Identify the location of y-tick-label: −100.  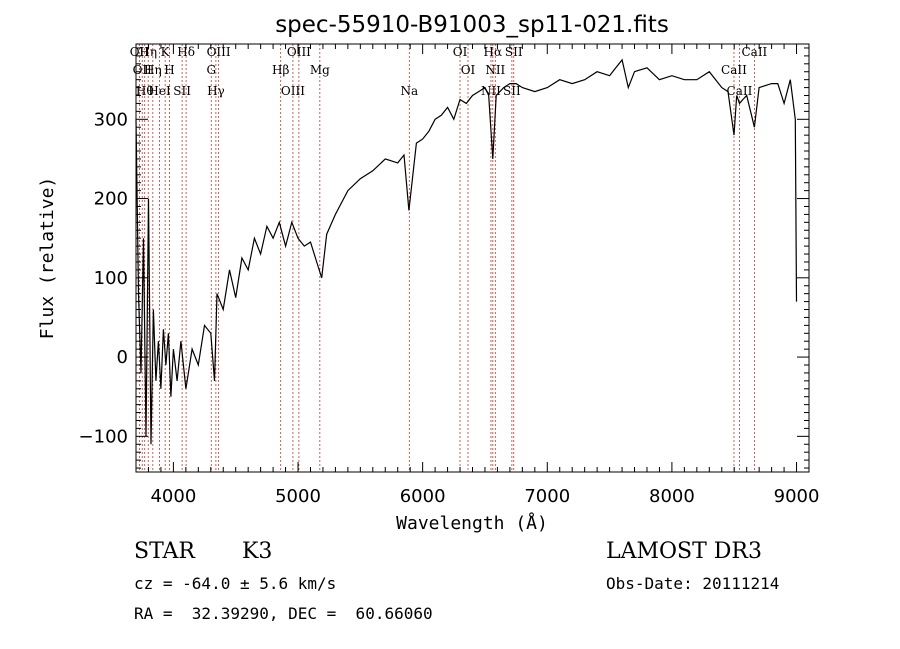
(103, 436).